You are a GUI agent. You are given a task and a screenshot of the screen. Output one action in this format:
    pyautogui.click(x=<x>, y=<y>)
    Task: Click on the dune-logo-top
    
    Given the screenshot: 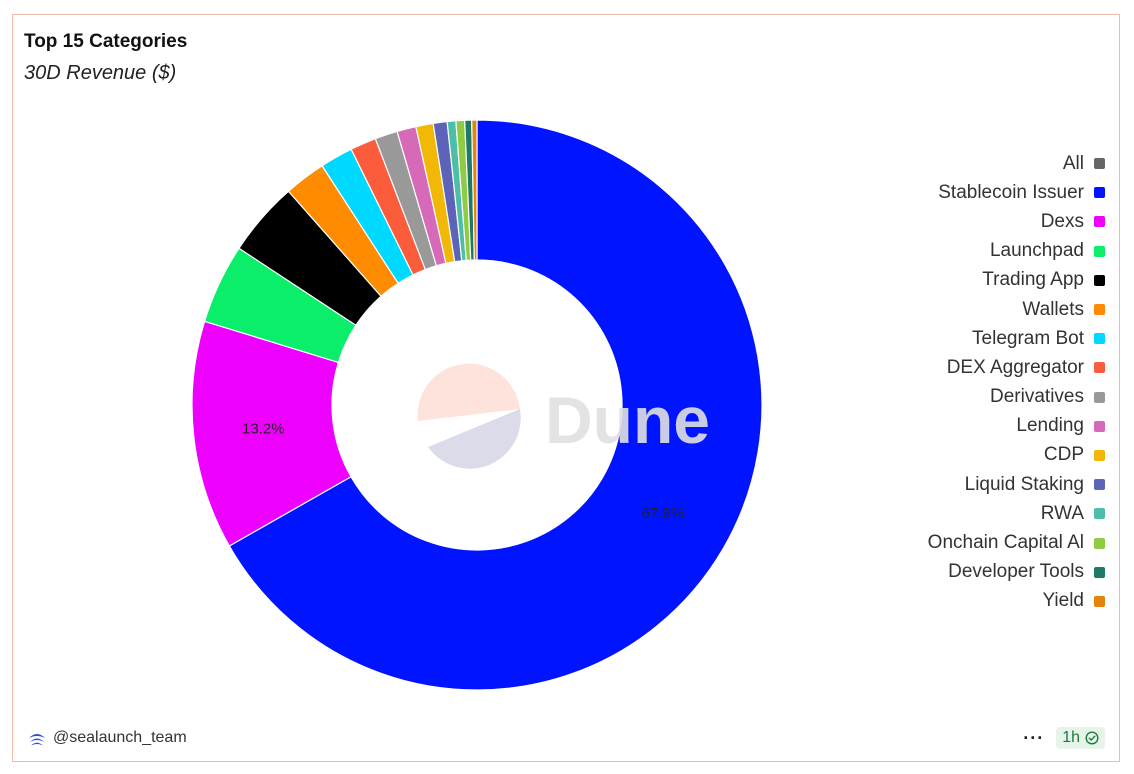 What is the action you would take?
    pyautogui.click(x=468, y=392)
    